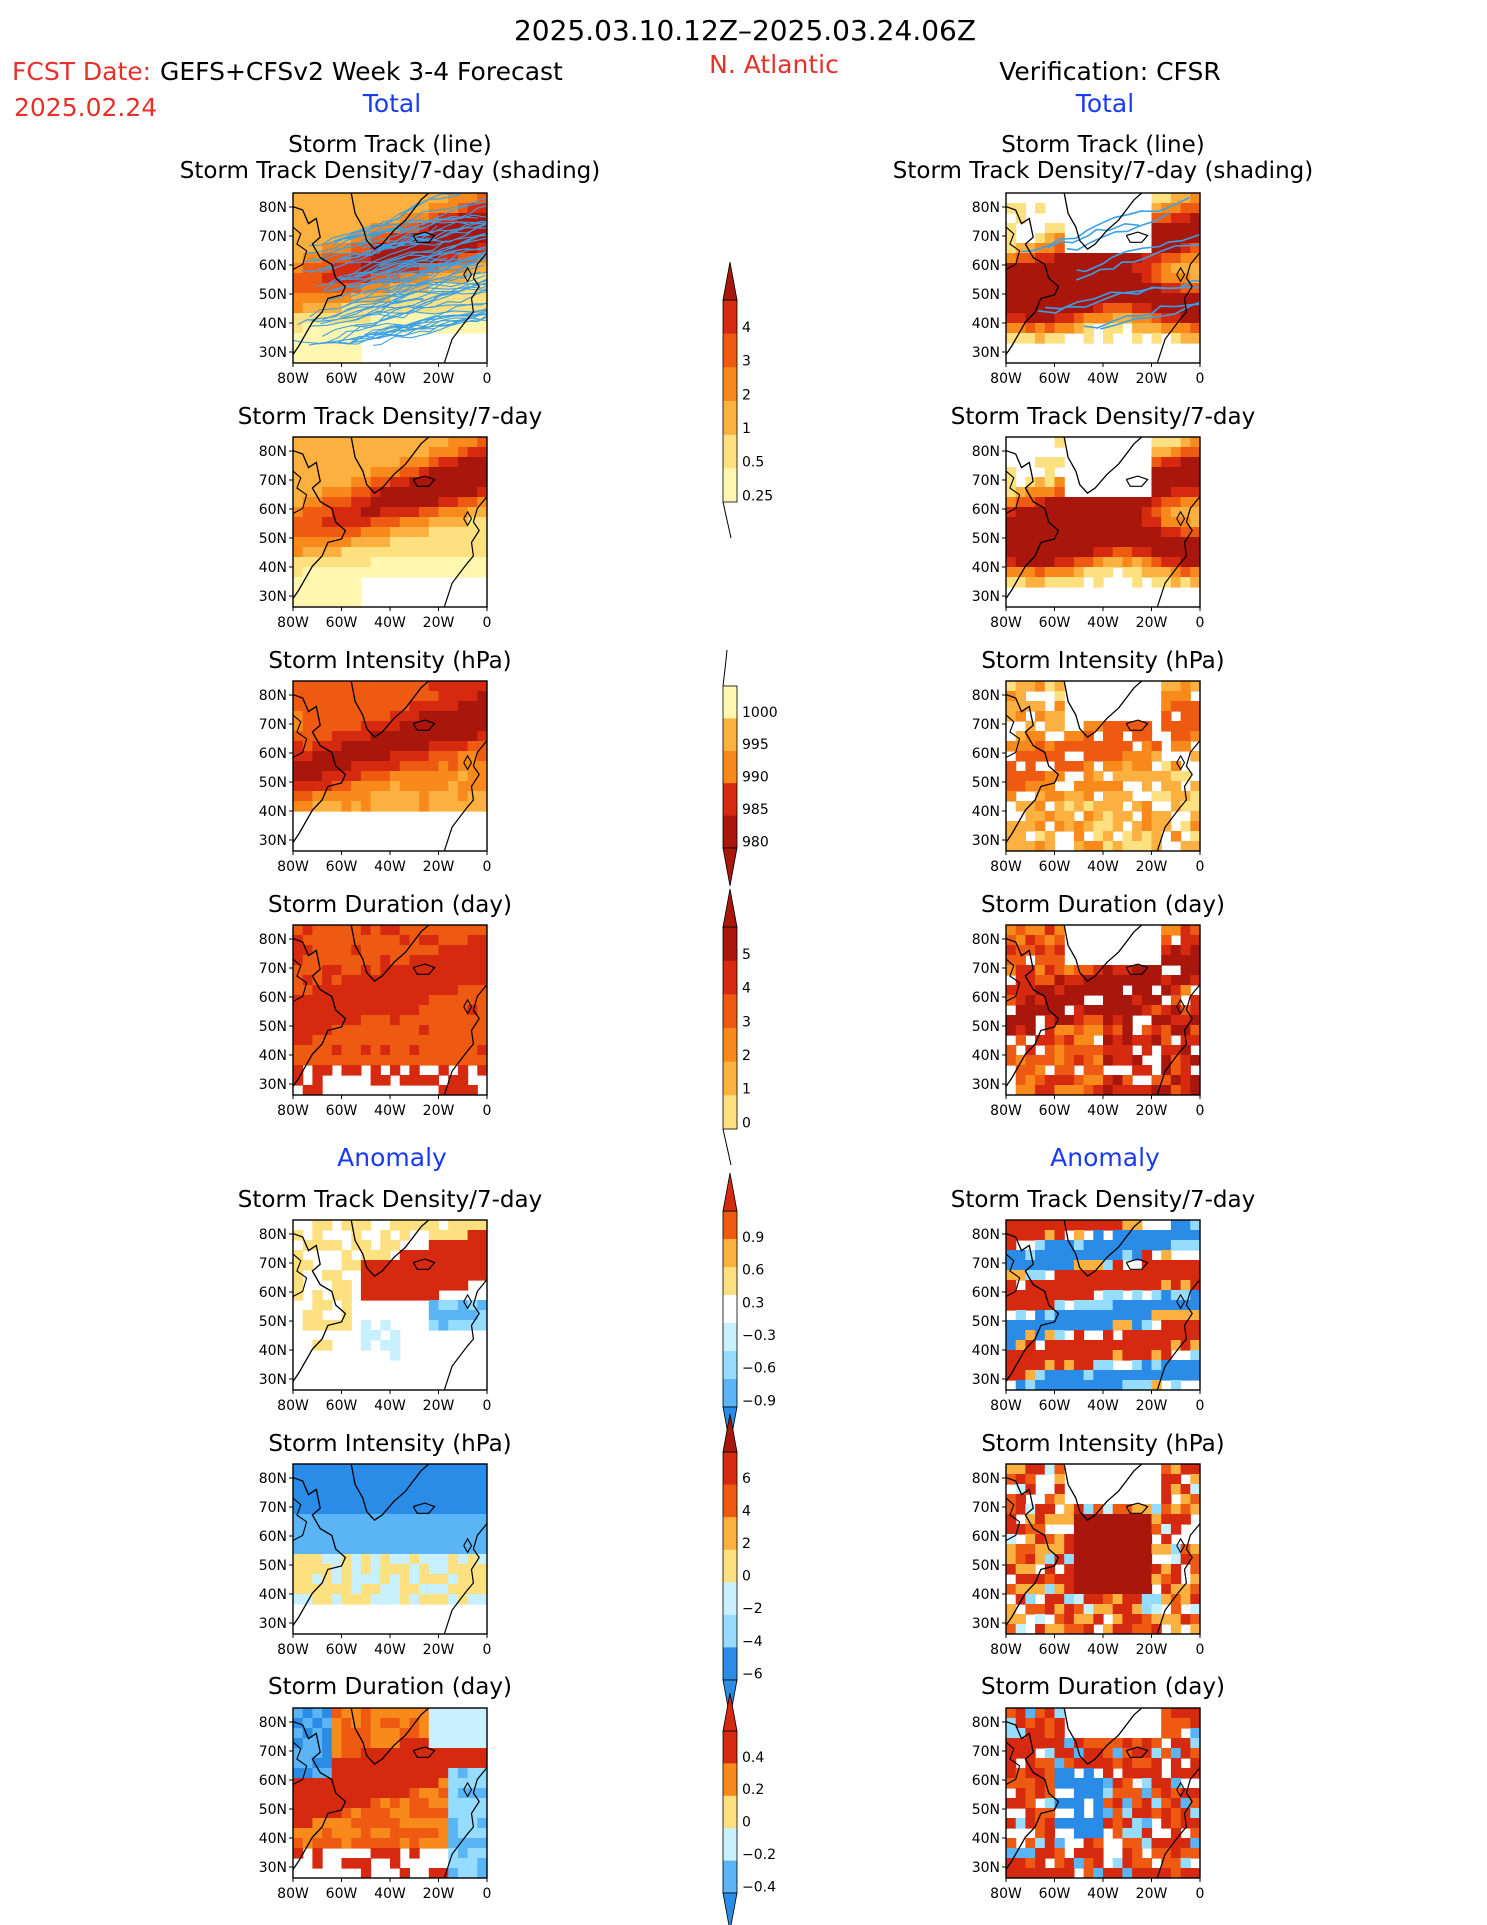 The width and height of the screenshot is (1487, 1925). I want to click on lat-label: 60N, so click(986, 510).